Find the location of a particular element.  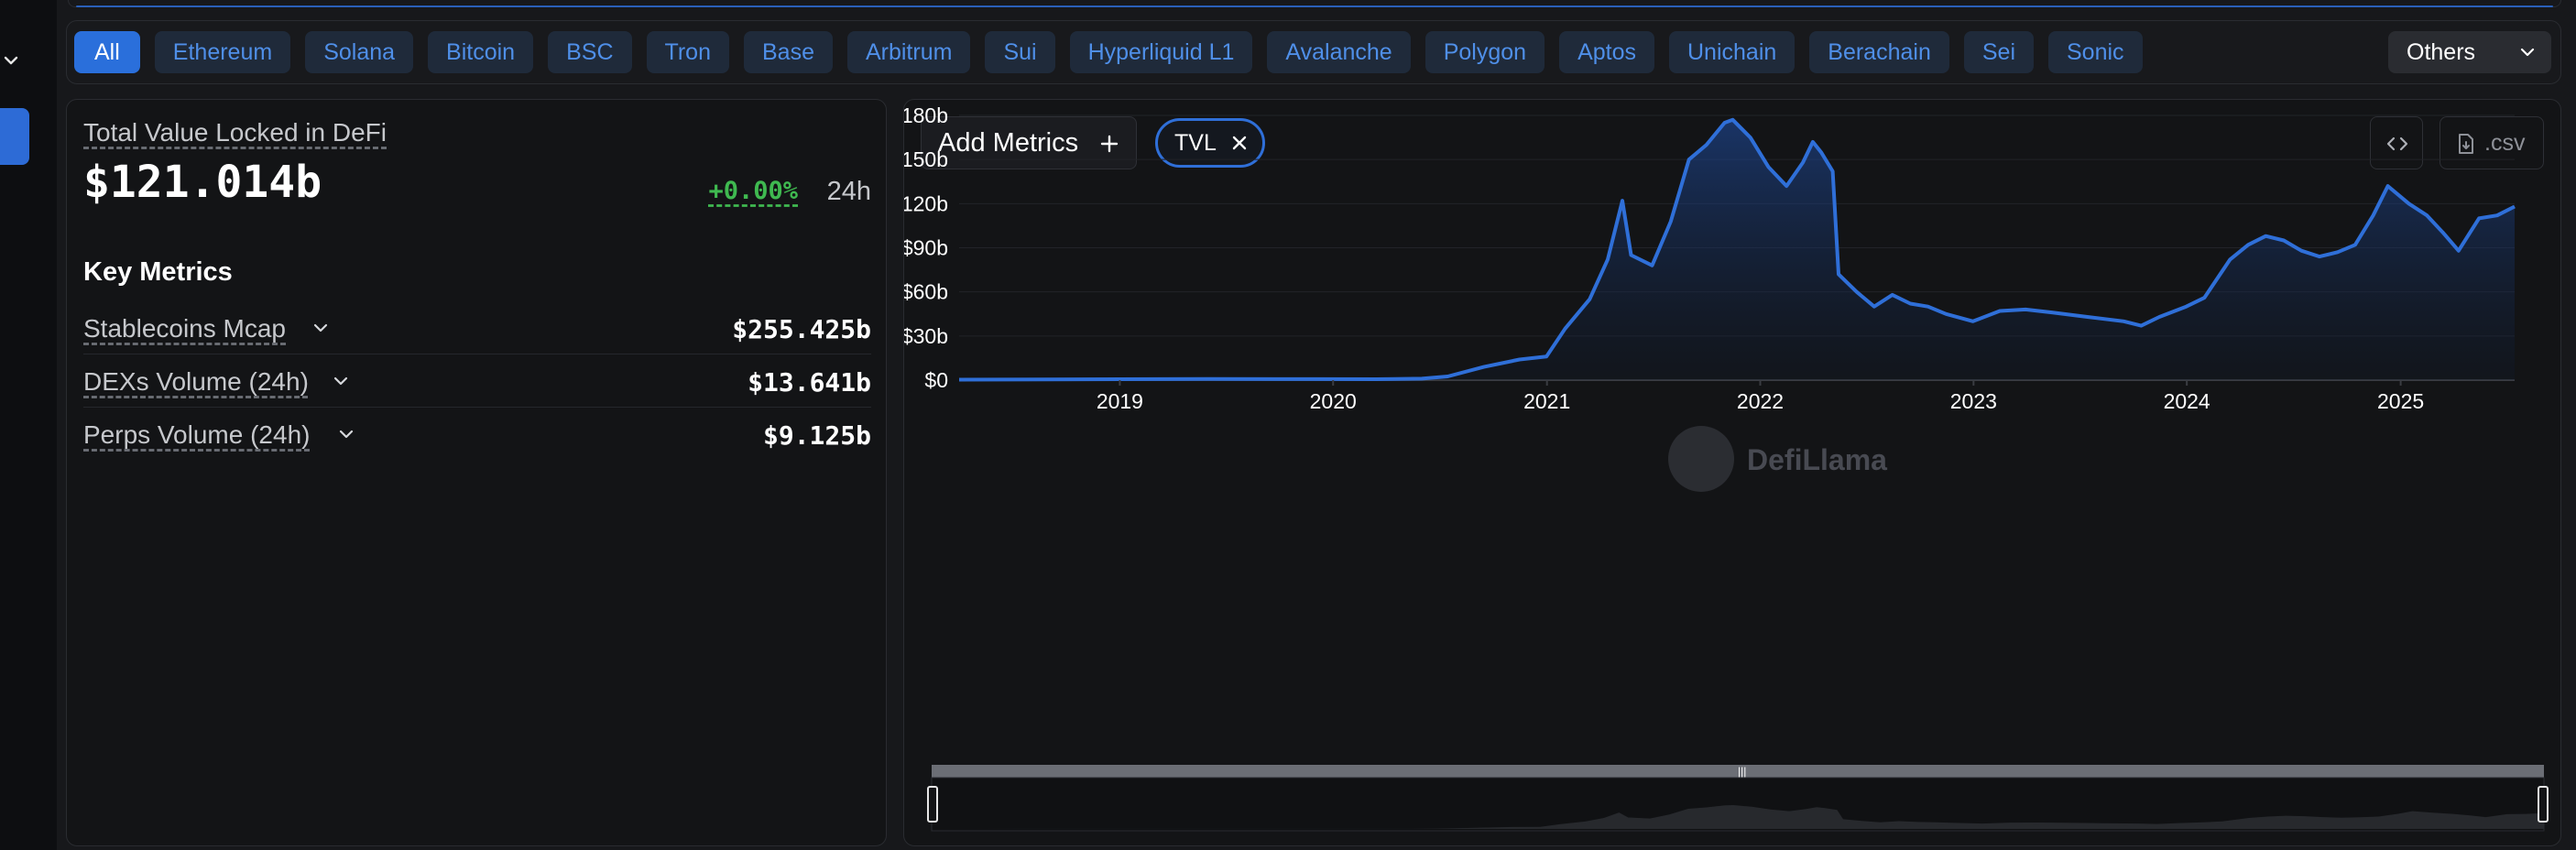

x-tick-label: 2024 is located at coordinates (2187, 401).